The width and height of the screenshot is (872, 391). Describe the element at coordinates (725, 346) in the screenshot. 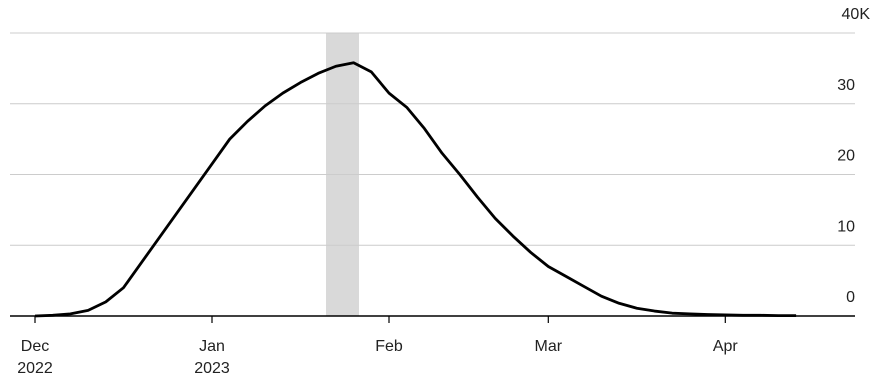

I see `x-tick-label: Apr` at that location.